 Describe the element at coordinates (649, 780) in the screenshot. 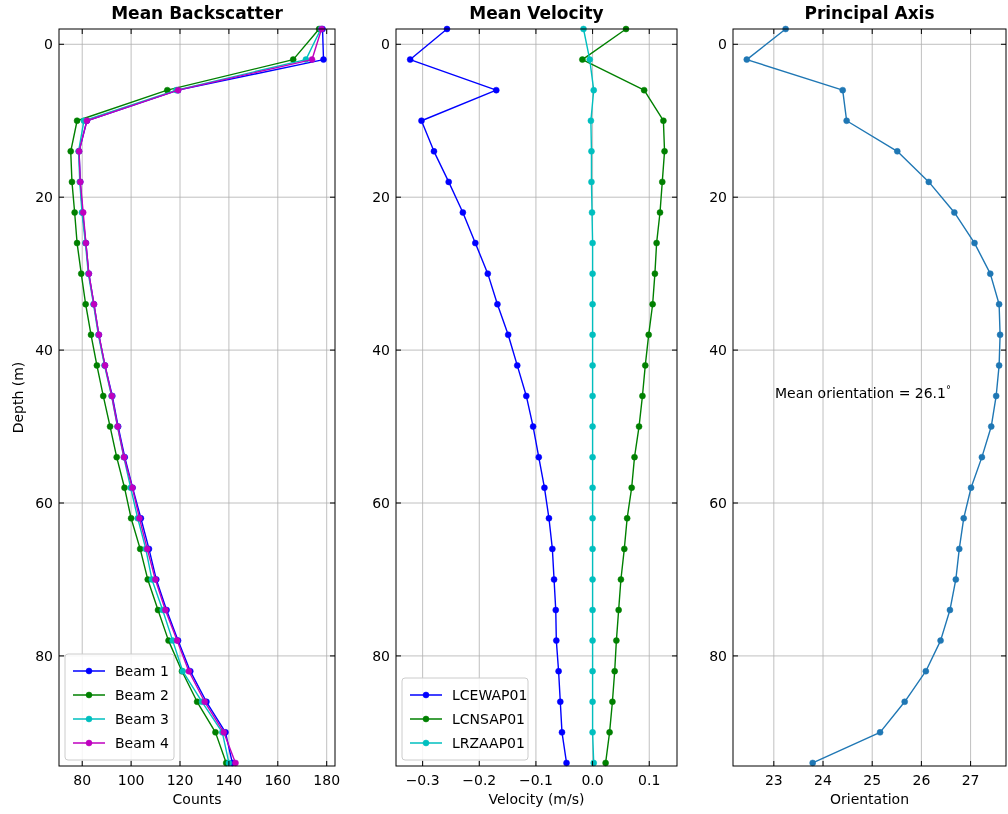

I see `x-tick-label: 0.1` at that location.